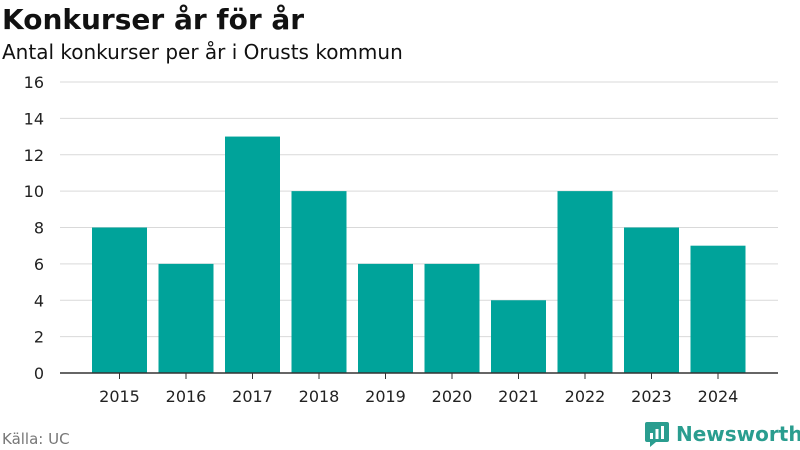 This screenshot has height=450, width=800. What do you see at coordinates (34, 155) in the screenshot?
I see `y-tick-label: 12` at bounding box center [34, 155].